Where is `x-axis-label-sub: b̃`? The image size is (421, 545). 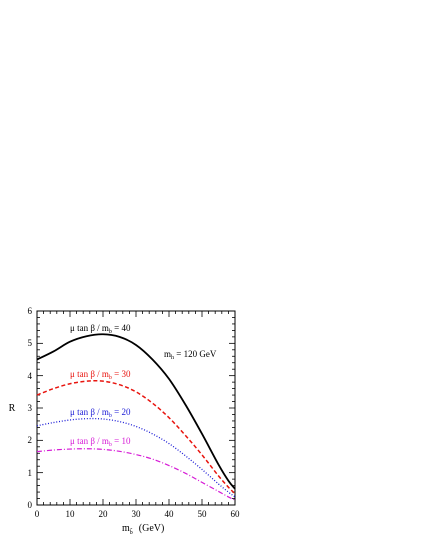 x-axis-label-sub: b̃ is located at coordinates (131, 532).